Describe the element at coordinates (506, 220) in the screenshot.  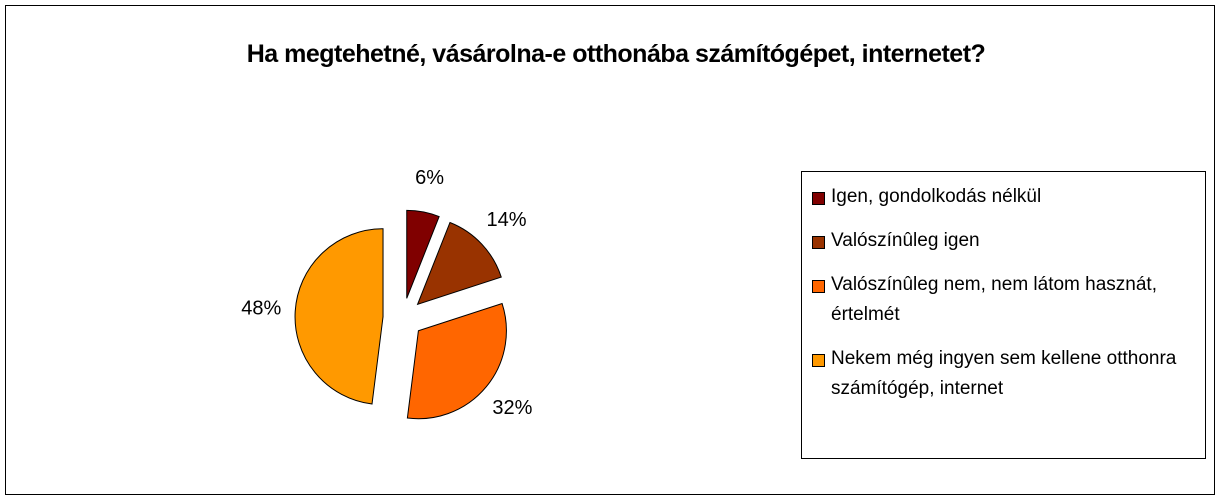
I see `data-label: 14%` at that location.